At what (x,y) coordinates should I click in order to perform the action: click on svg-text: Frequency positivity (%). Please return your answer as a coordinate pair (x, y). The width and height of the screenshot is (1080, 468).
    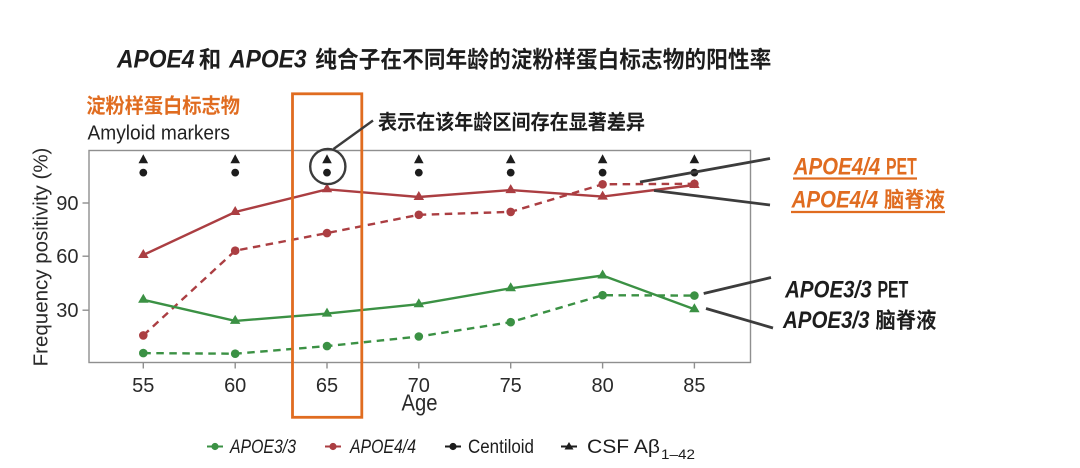
    Looking at the image, I should click on (41, 257).